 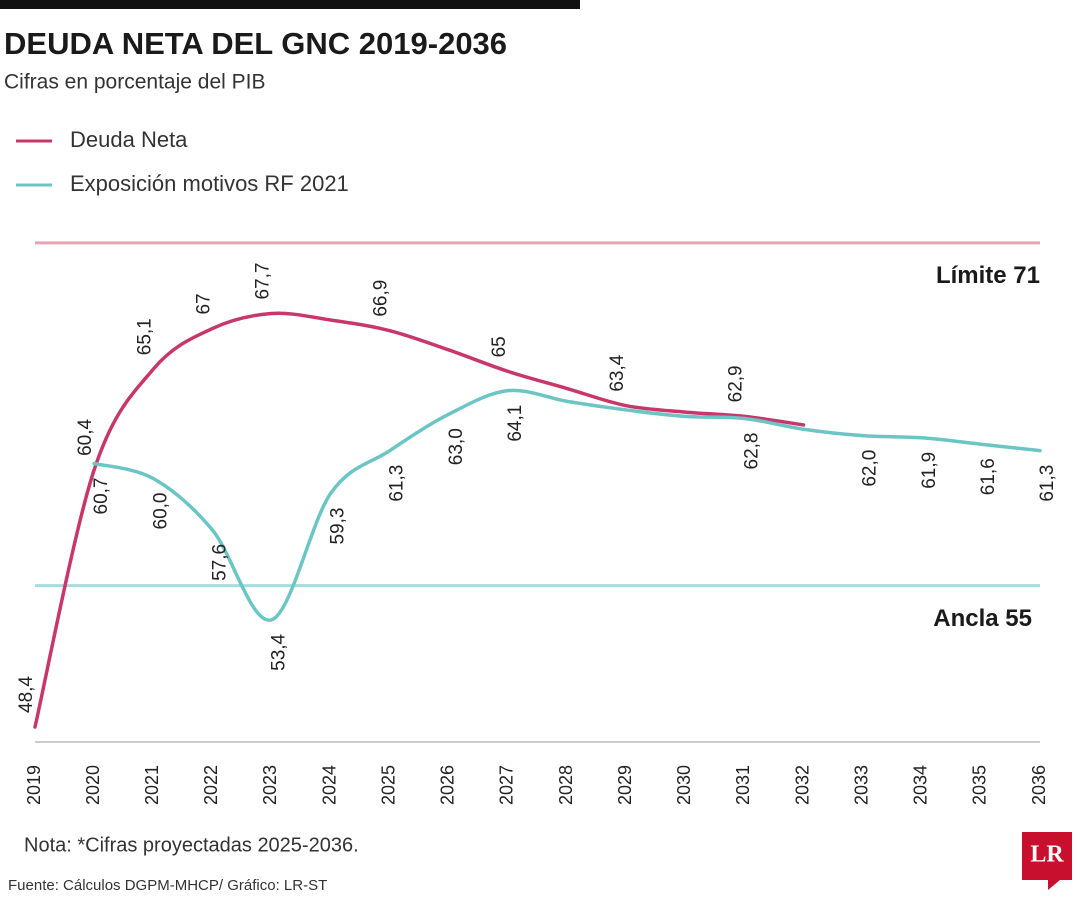 I want to click on data-label: 67,7, so click(x=262, y=281).